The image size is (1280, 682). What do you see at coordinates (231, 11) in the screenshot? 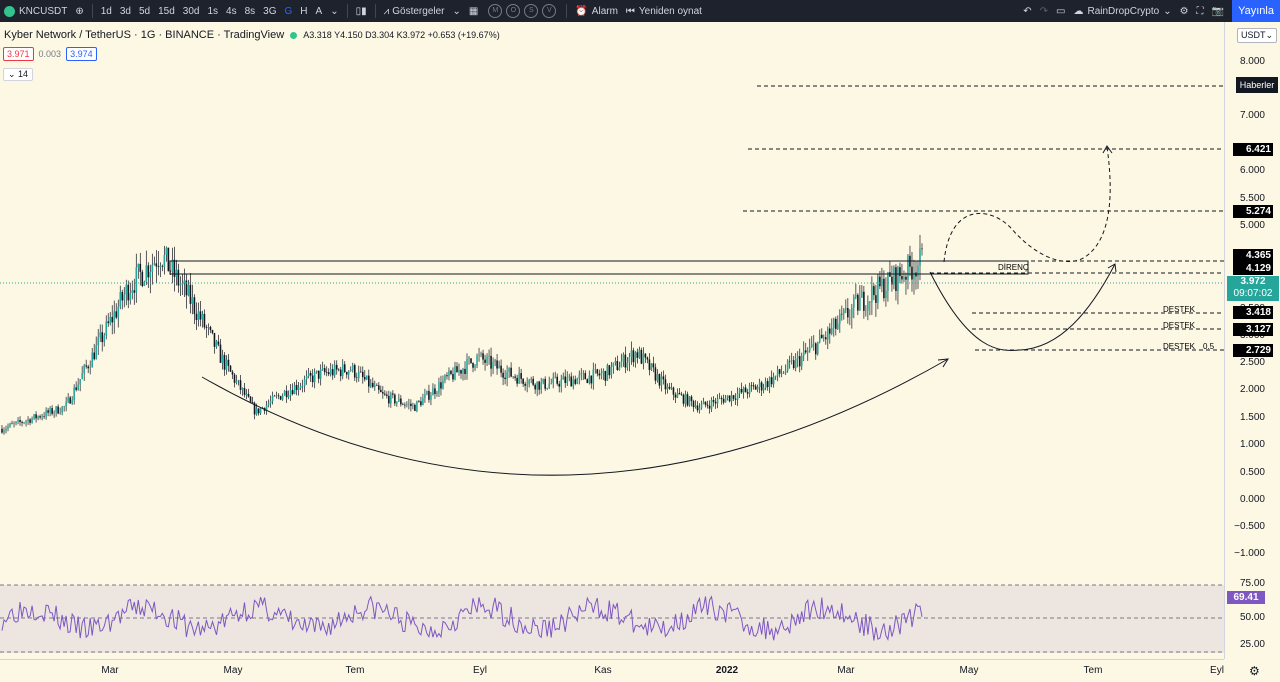
I see `interval-4s: 4s` at bounding box center [231, 11].